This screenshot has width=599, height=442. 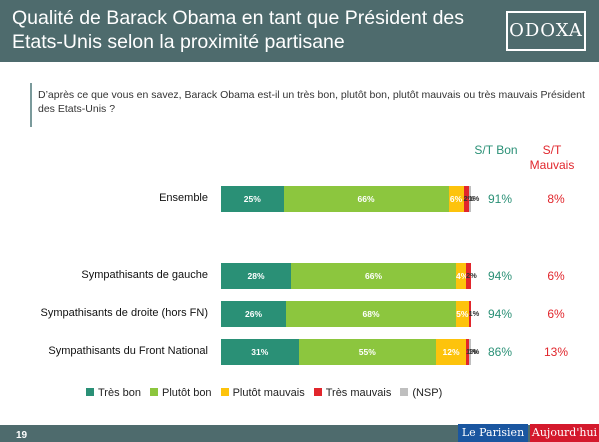 What do you see at coordinates (564, 433) in the screenshot?
I see `aujourdhui-logo: Aujourd'hui` at bounding box center [564, 433].